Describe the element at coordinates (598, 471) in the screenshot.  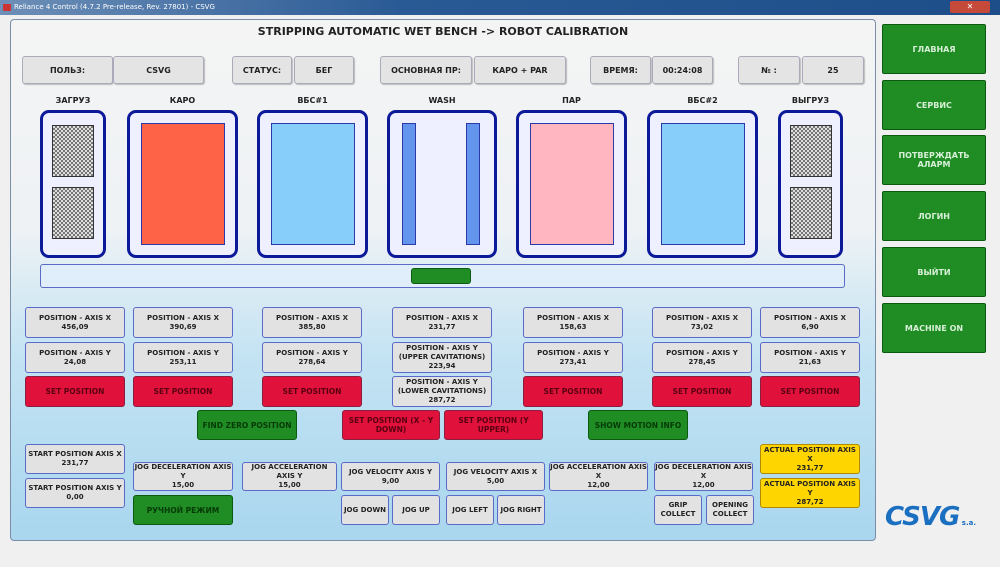
I see `label: JOG ACCELERATION AXIS X` at that location.